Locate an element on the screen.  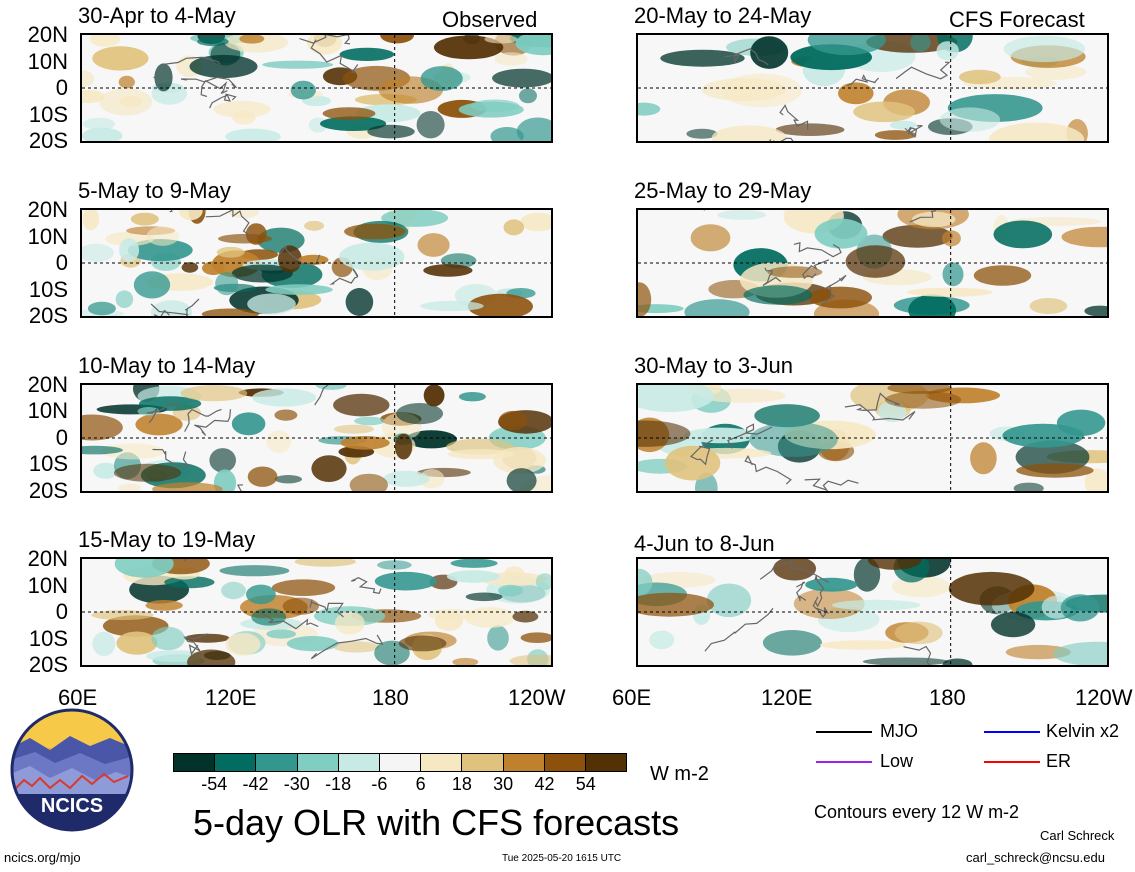
panel-title-observed-4: 15-May to 19-May is located at coordinates (167, 539).